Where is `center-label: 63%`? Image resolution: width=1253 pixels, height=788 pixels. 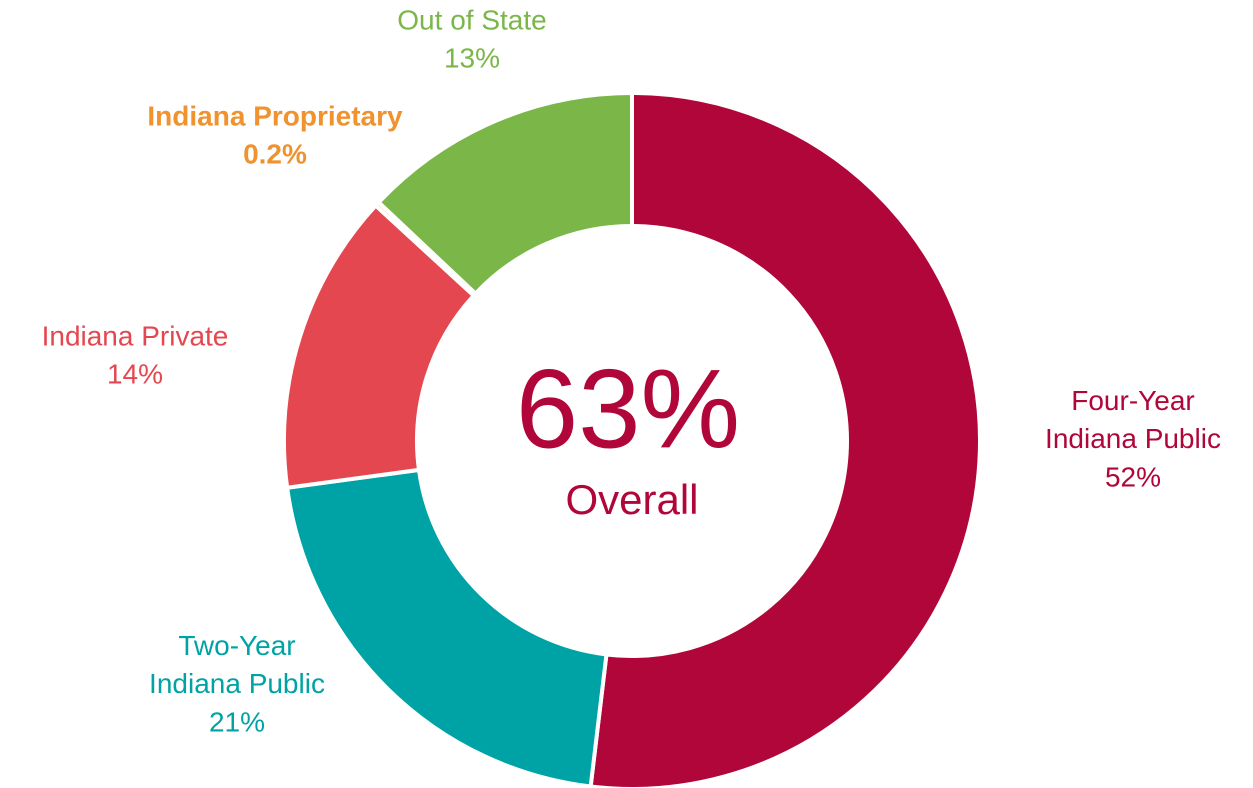
center-label: 63% is located at coordinates (628, 409).